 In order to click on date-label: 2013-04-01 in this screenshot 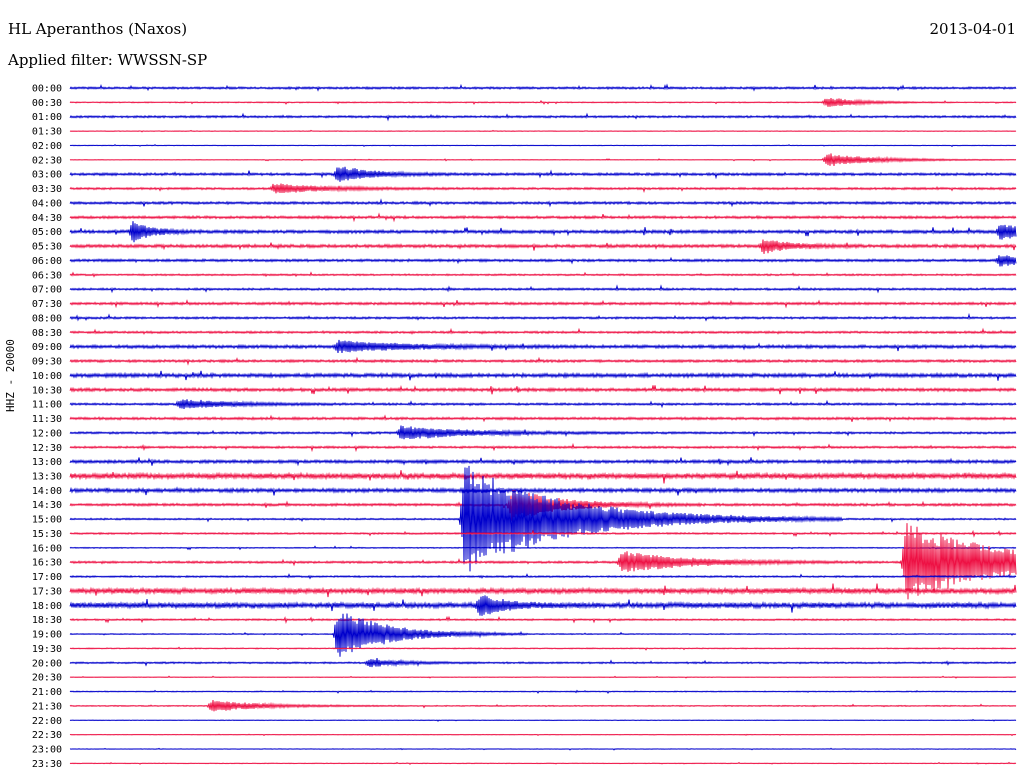, I will do `click(972, 29)`.